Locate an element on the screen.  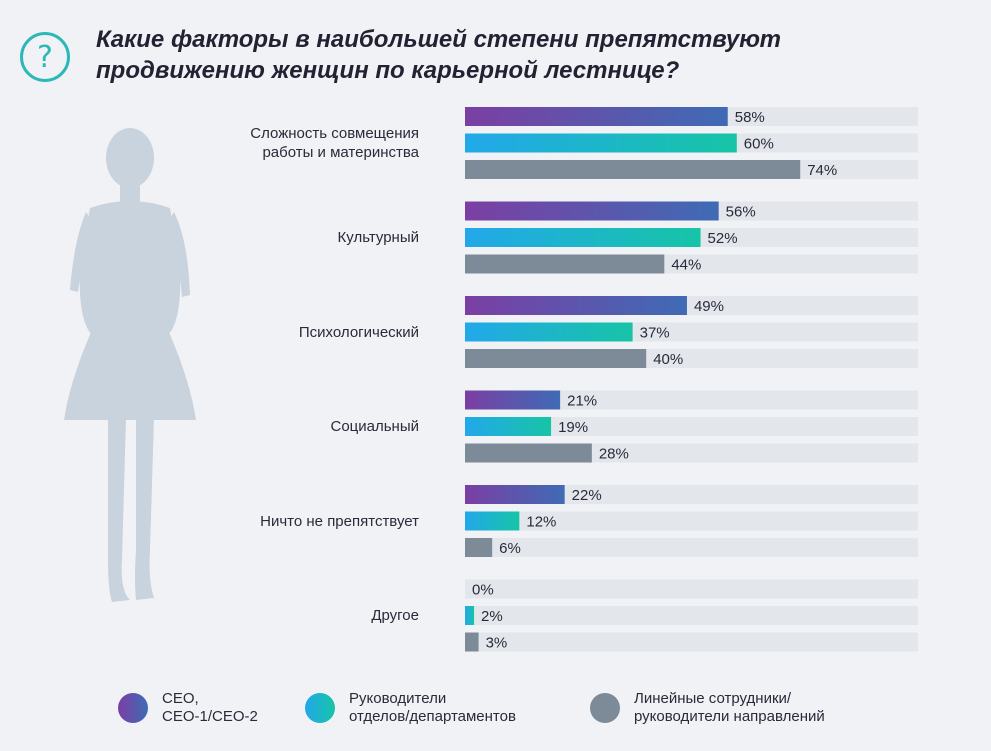
data-label: 37% is located at coordinates (655, 333).